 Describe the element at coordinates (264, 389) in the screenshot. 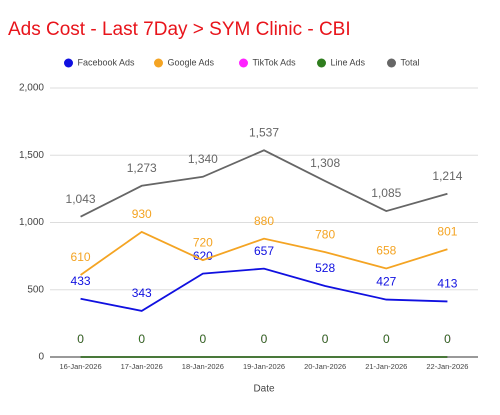

I see `x-axis-title: Date` at that location.